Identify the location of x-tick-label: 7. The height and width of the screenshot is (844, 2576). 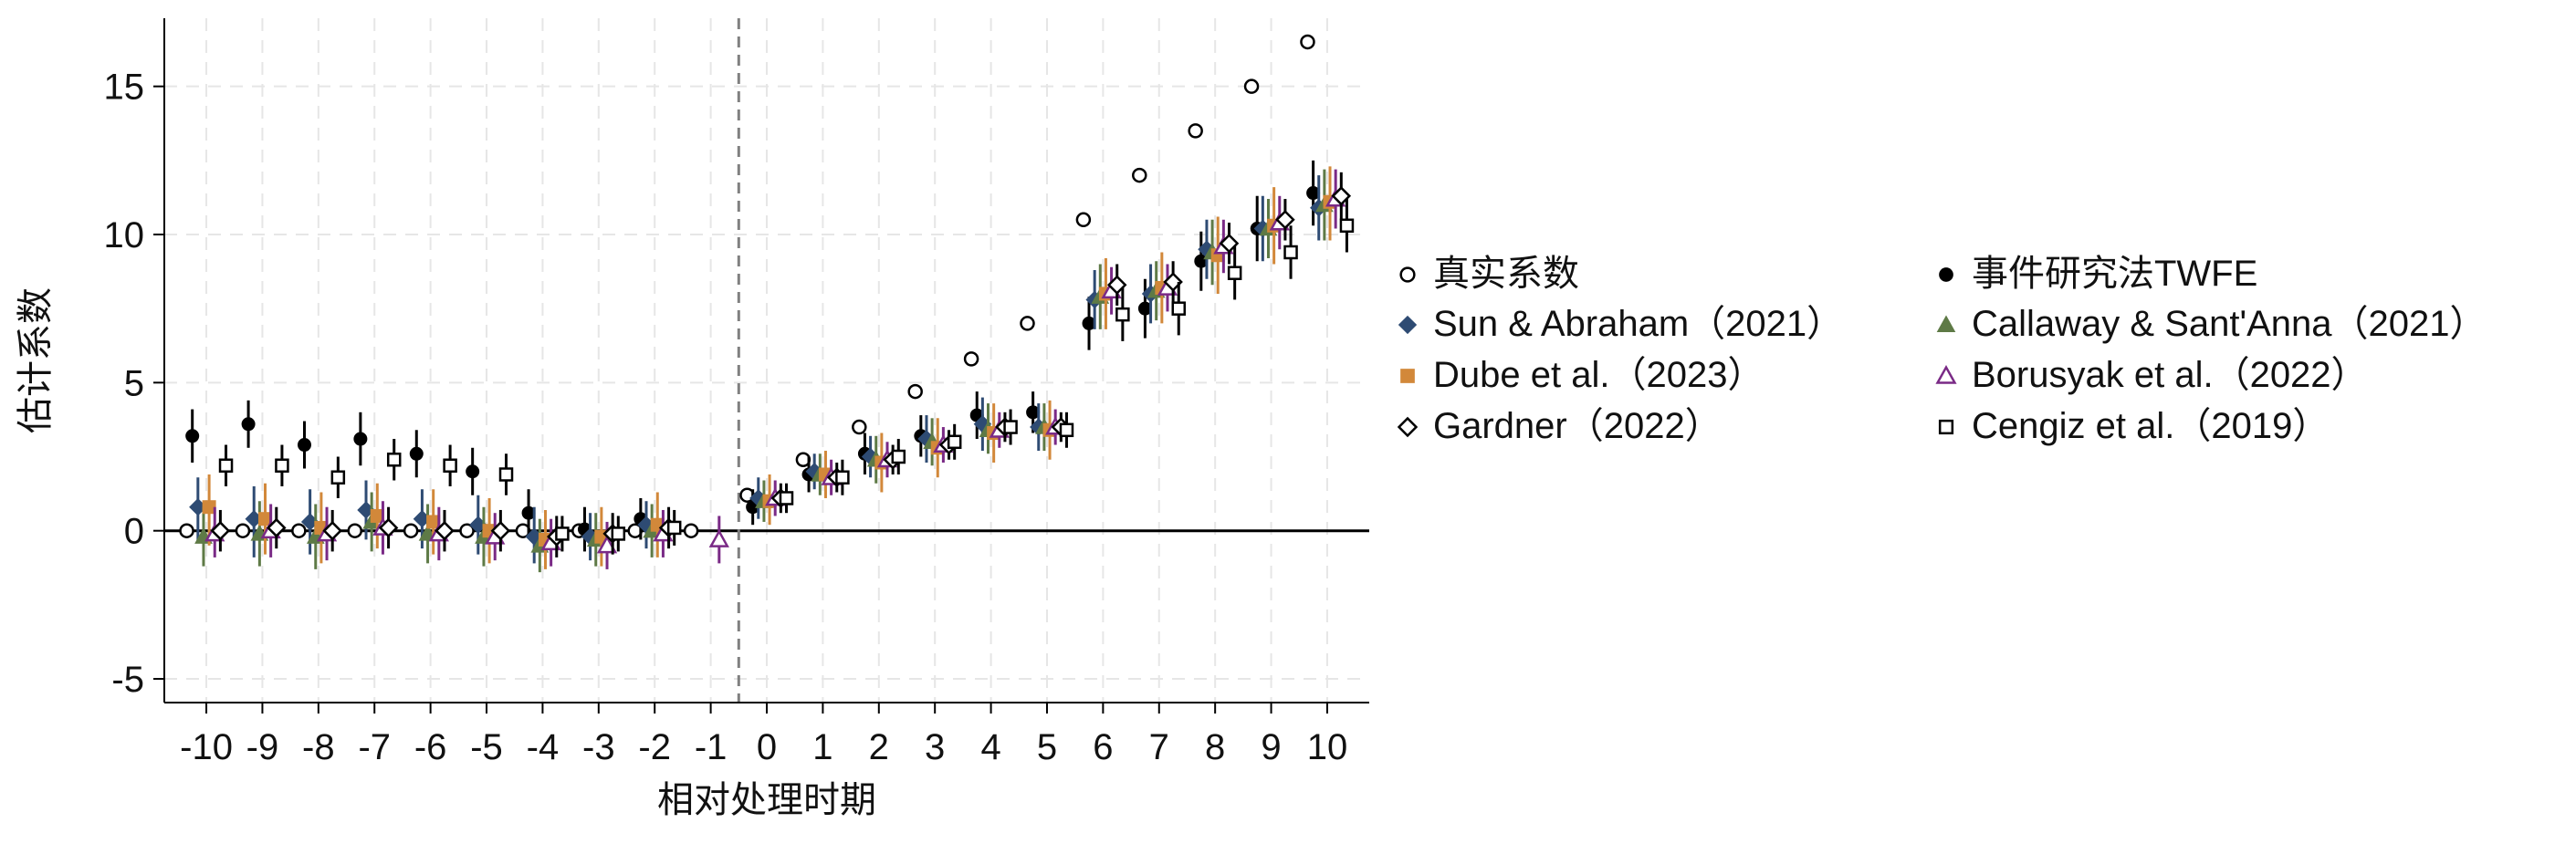
(1159, 747).